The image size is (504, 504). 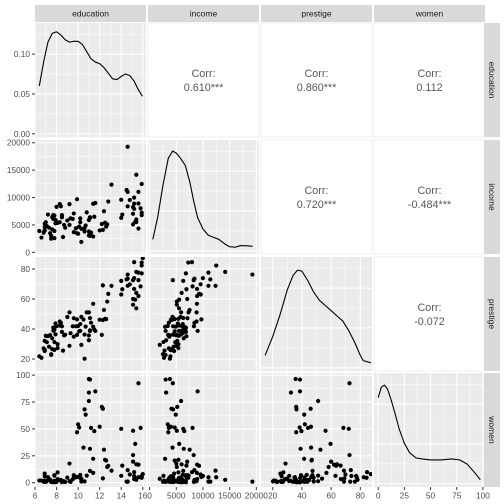 I want to click on x-tick-label: 75, so click(x=457, y=496).